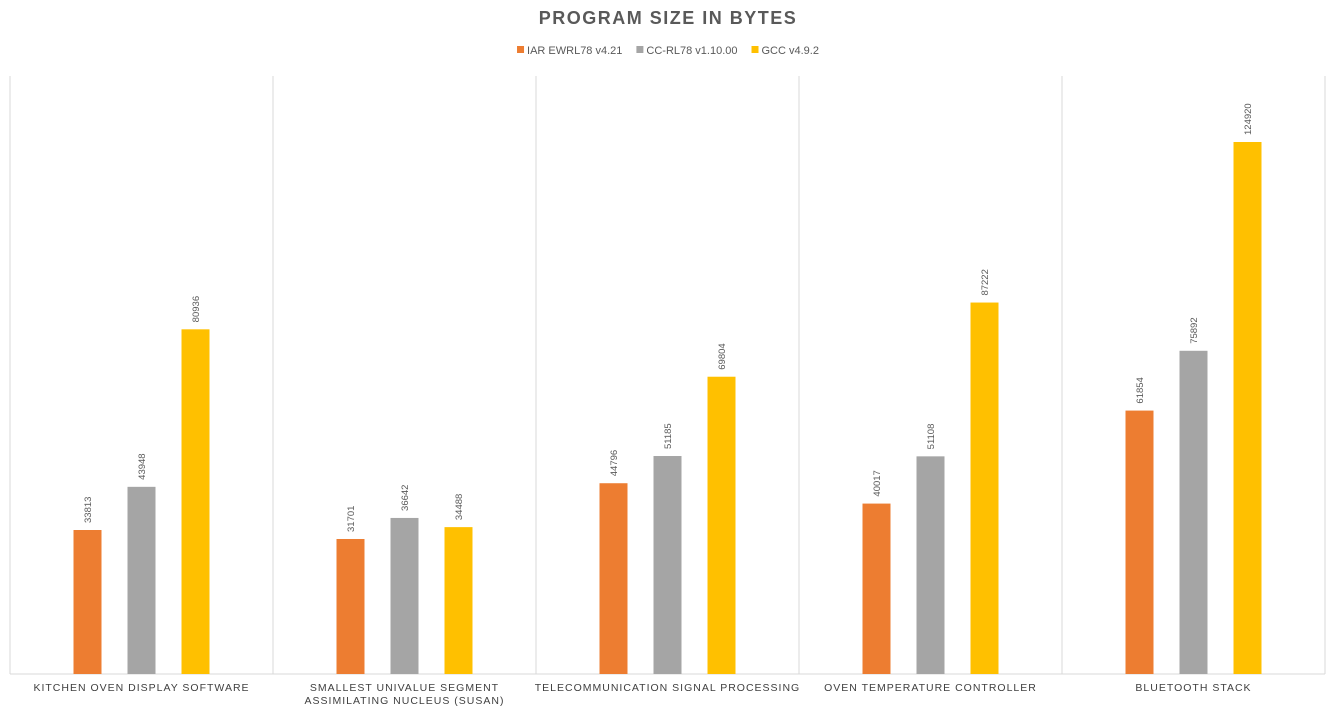 The width and height of the screenshot is (1337, 710). Describe the element at coordinates (1193, 688) in the screenshot. I see `category-label: BLUETOOTH STACK` at that location.